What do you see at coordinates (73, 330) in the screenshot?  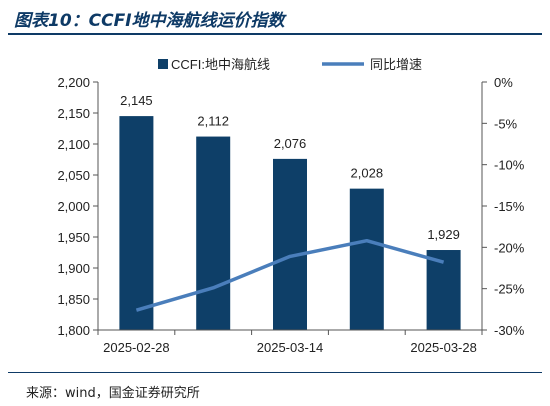 I see `y-left-tick-label: 1,800` at bounding box center [73, 330].